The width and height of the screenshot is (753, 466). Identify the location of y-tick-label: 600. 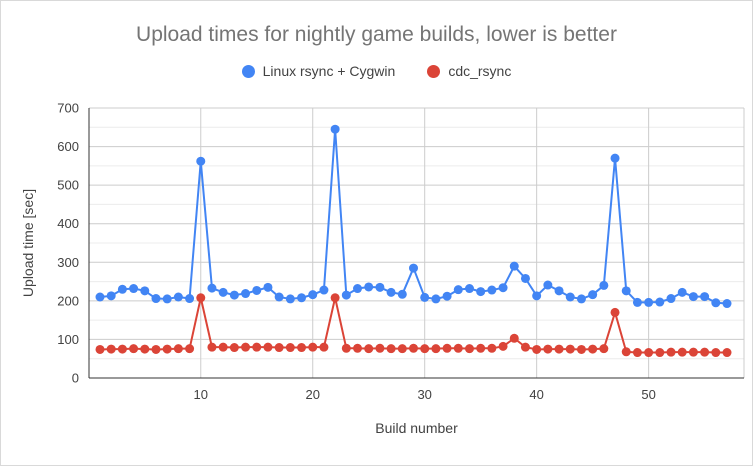
(68, 146).